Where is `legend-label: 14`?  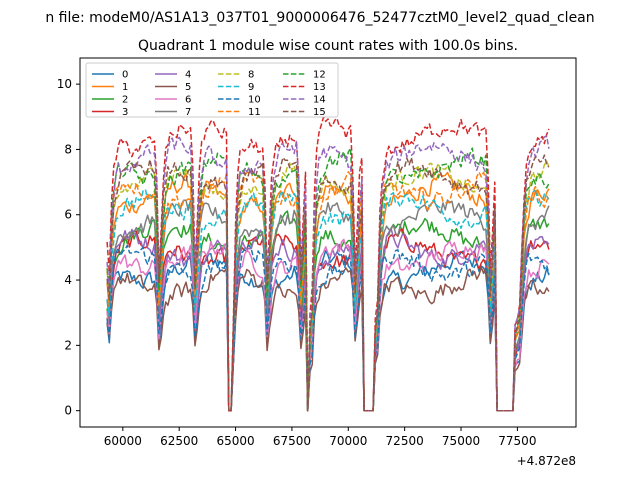
legend-label: 14 is located at coordinates (319, 100).